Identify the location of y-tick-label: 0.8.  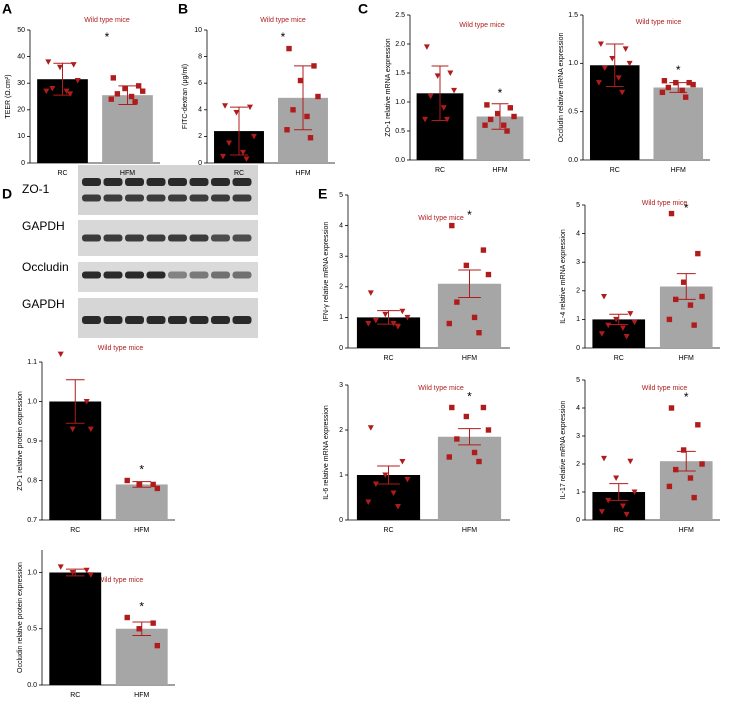
(32, 480).